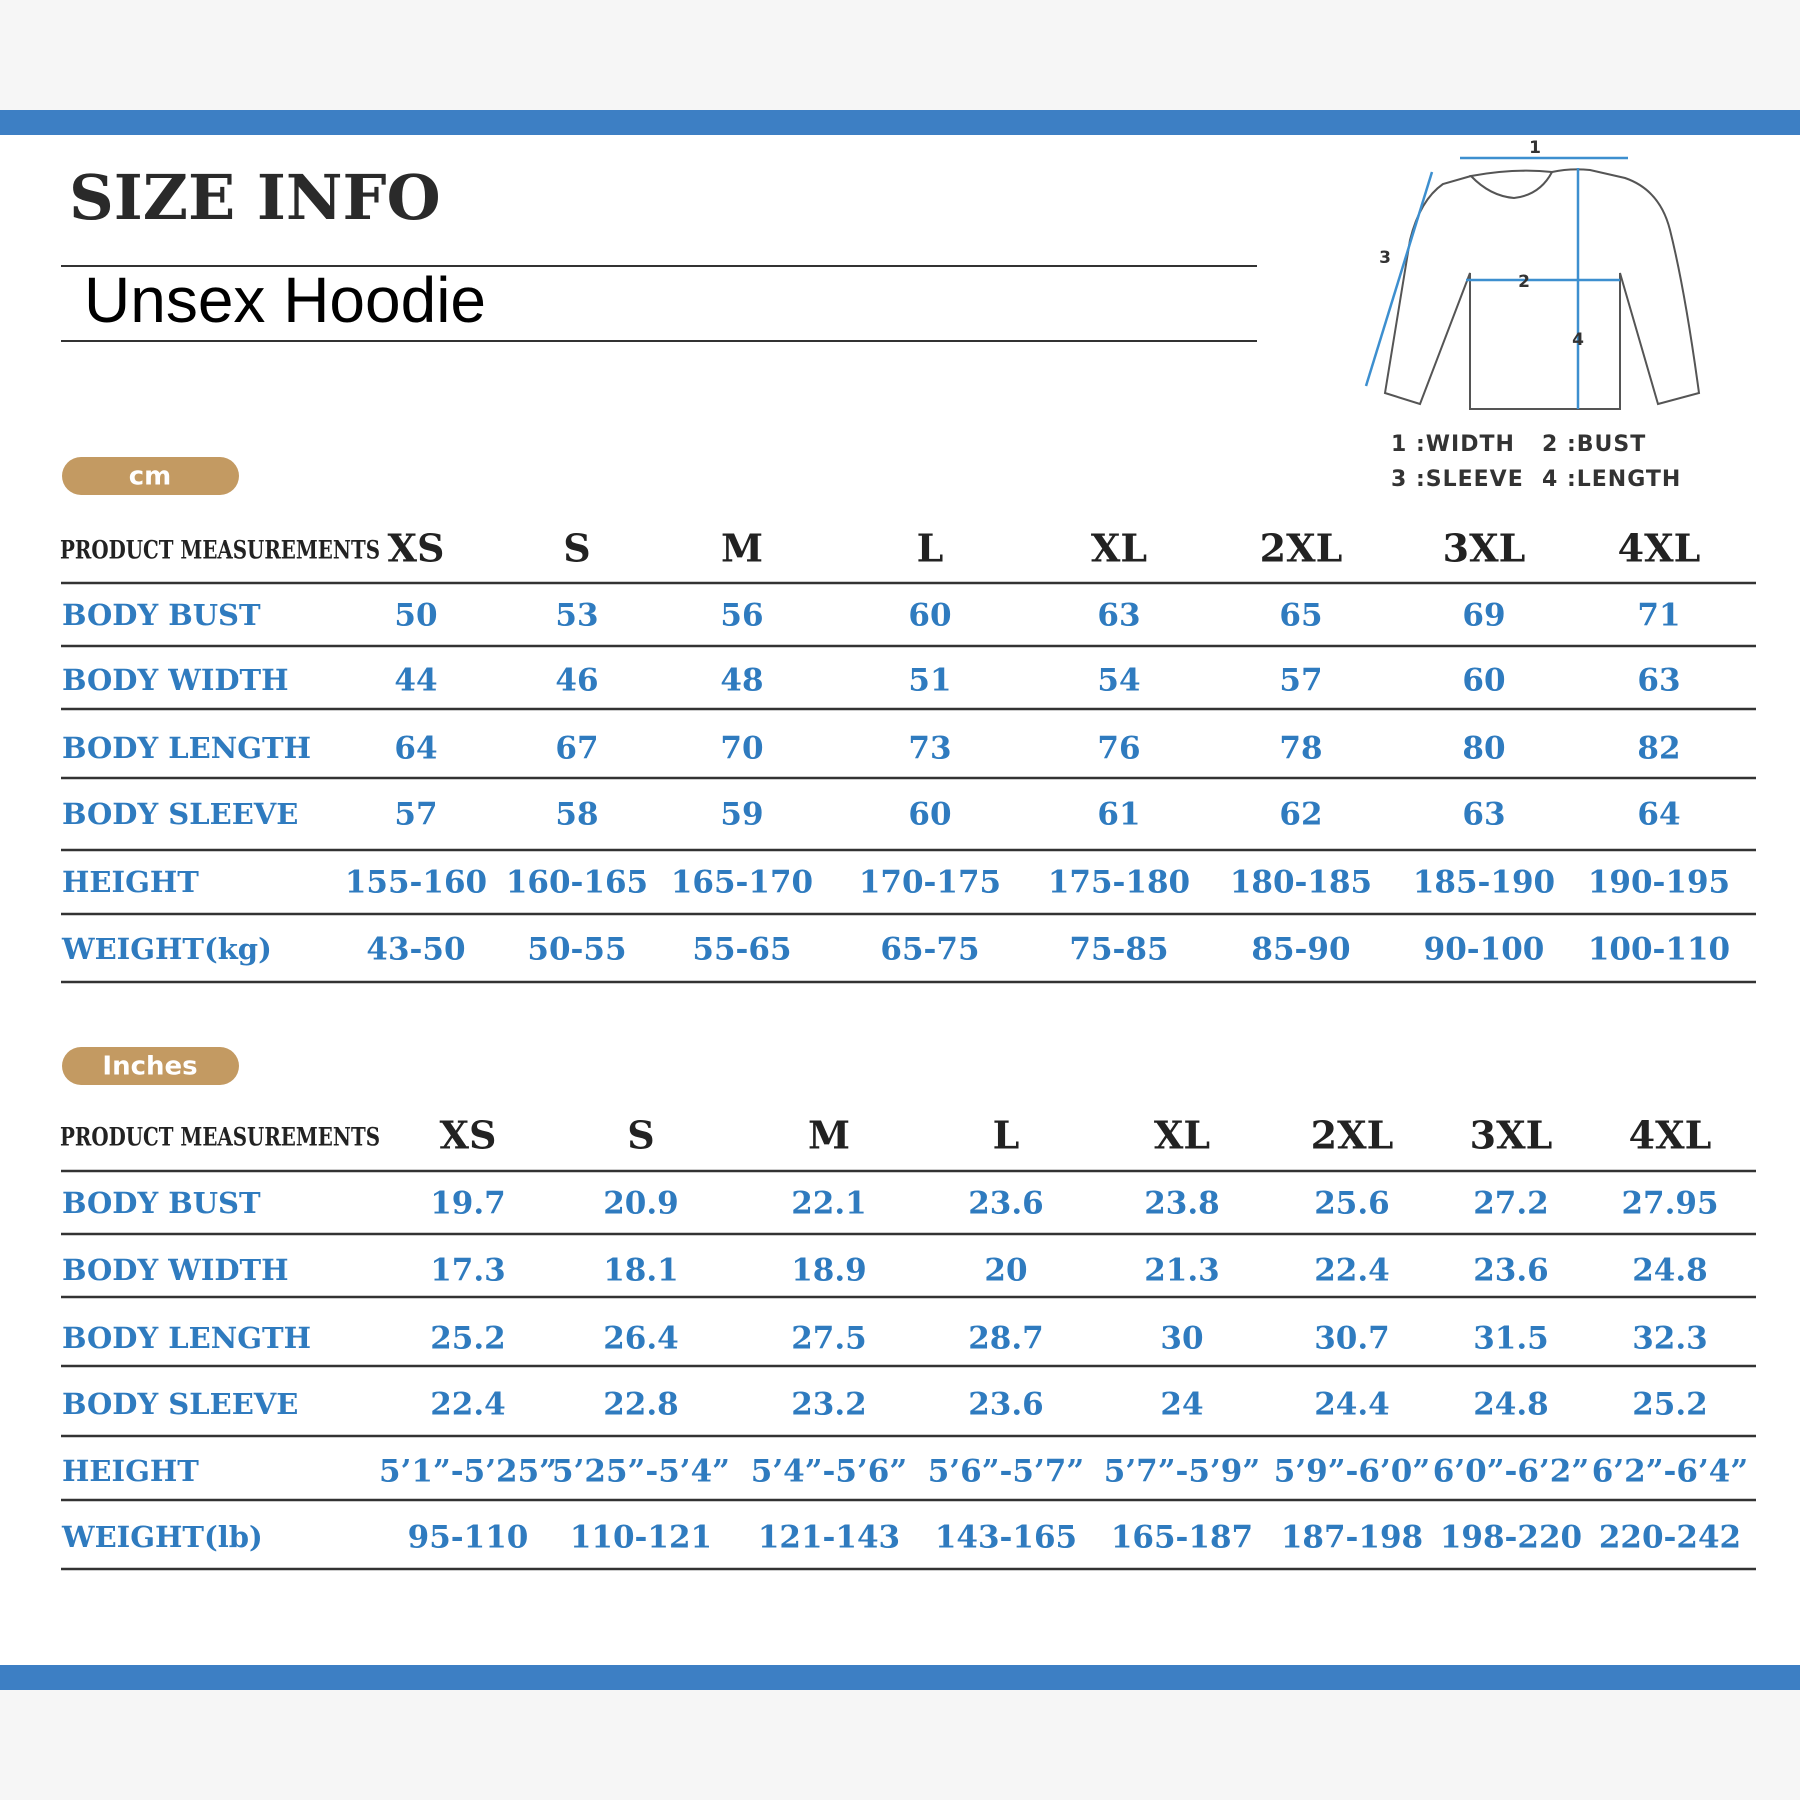 This screenshot has width=1800, height=1800. Describe the element at coordinates (415, 749) in the screenshot. I see `cell: 64` at that location.